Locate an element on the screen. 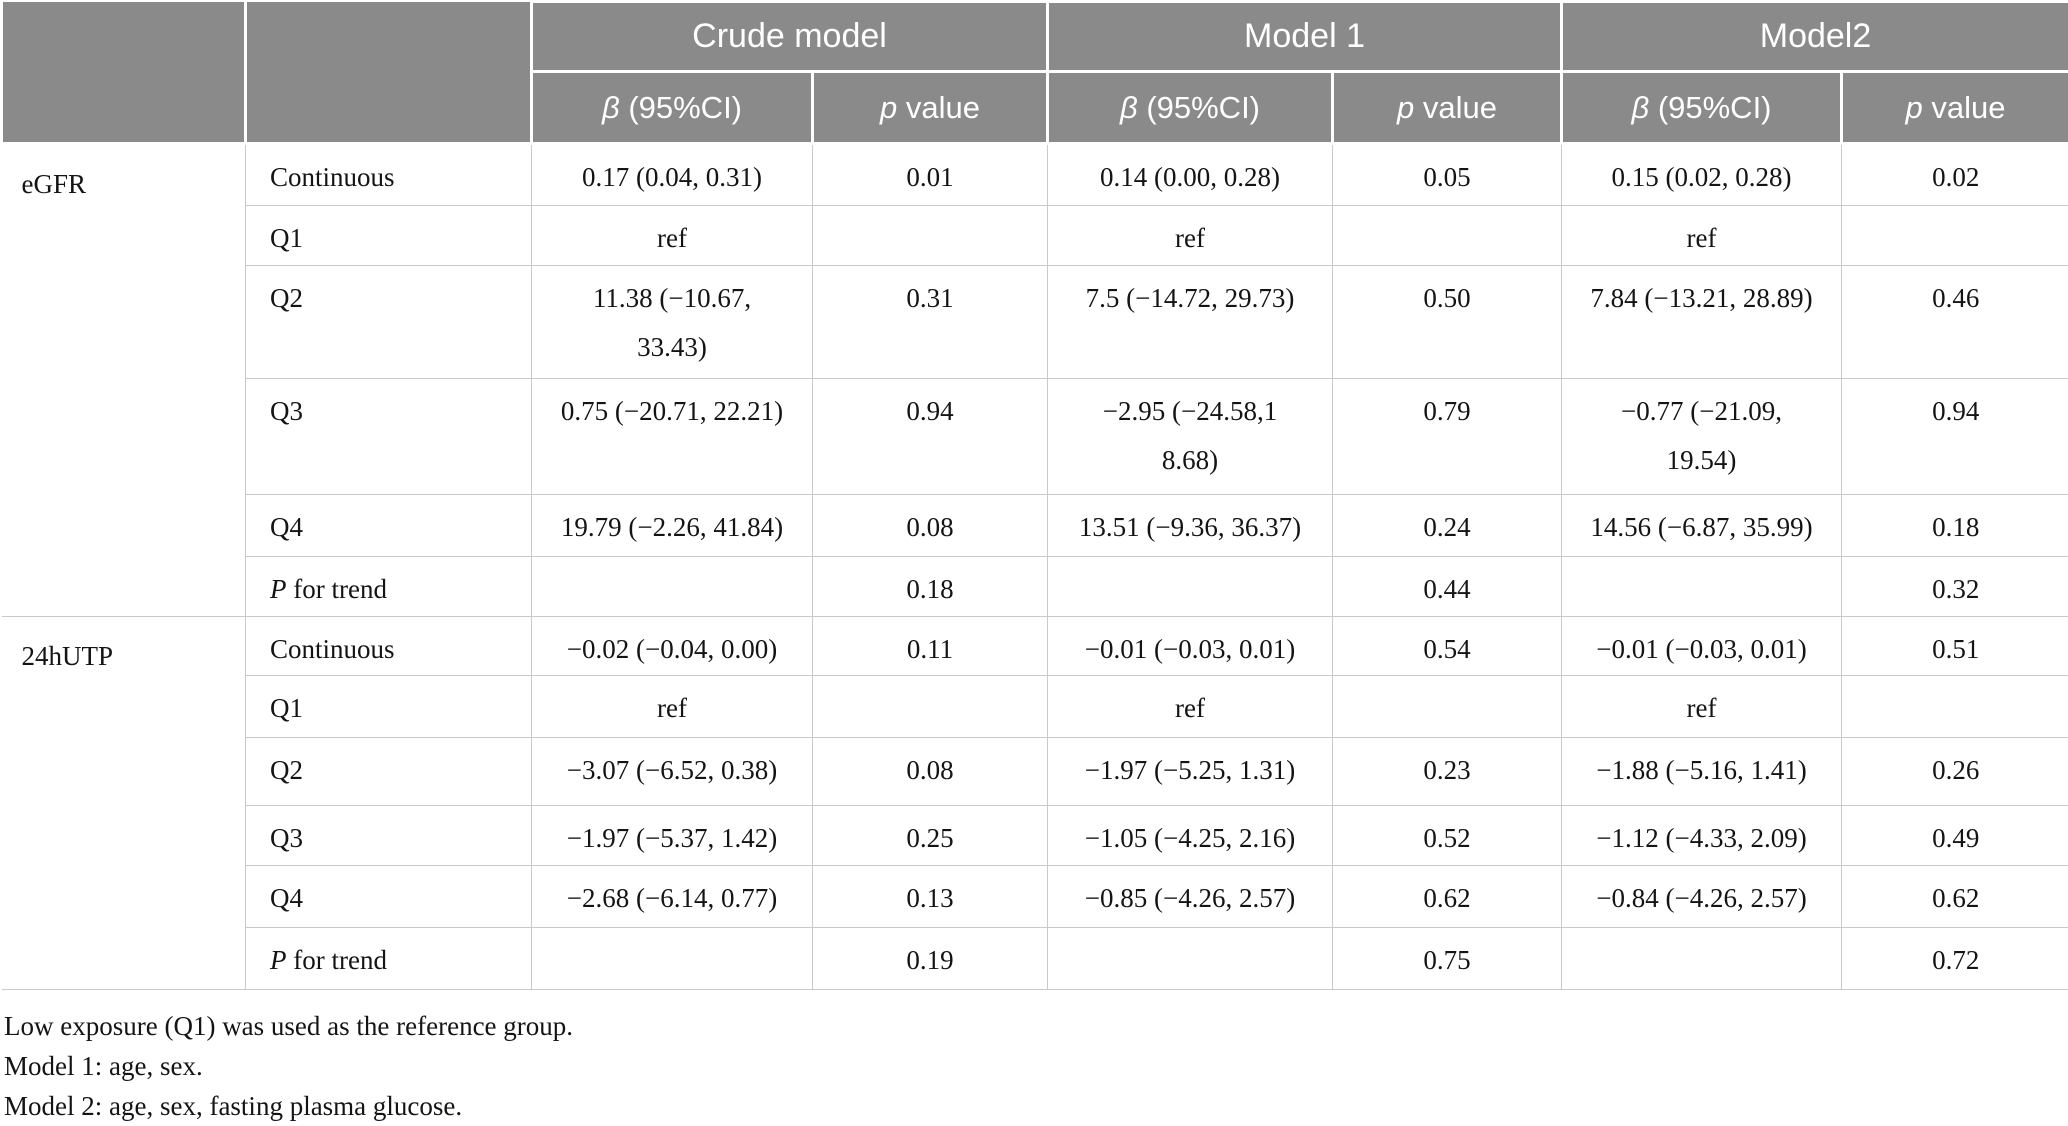 The image size is (2068, 1126). beta-cell: 0.17 (0.04, 0.31) is located at coordinates (672, 175).